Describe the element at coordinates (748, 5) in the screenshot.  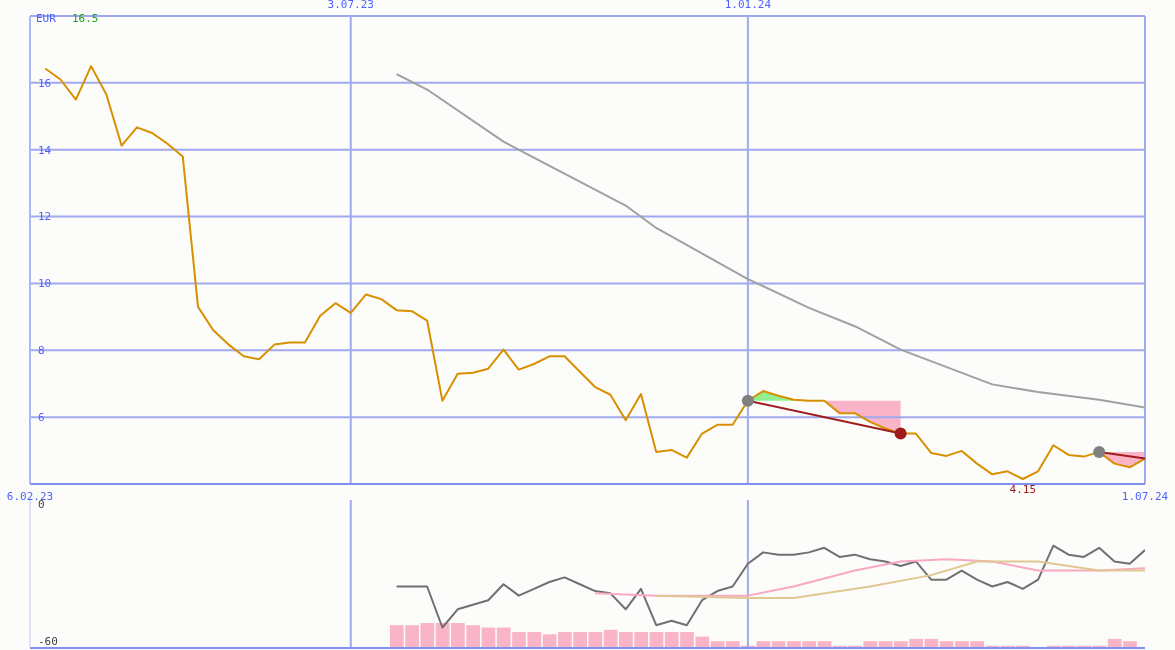
I see `x2-tick-label: 1.01.24` at that location.